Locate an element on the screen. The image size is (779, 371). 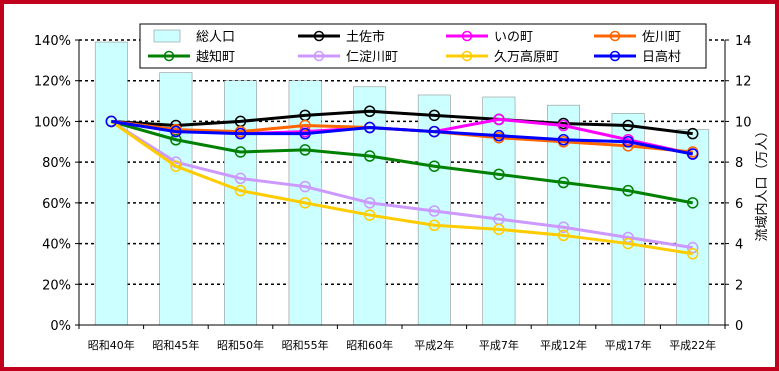
right-tick-label: 14 is located at coordinates (743, 41).